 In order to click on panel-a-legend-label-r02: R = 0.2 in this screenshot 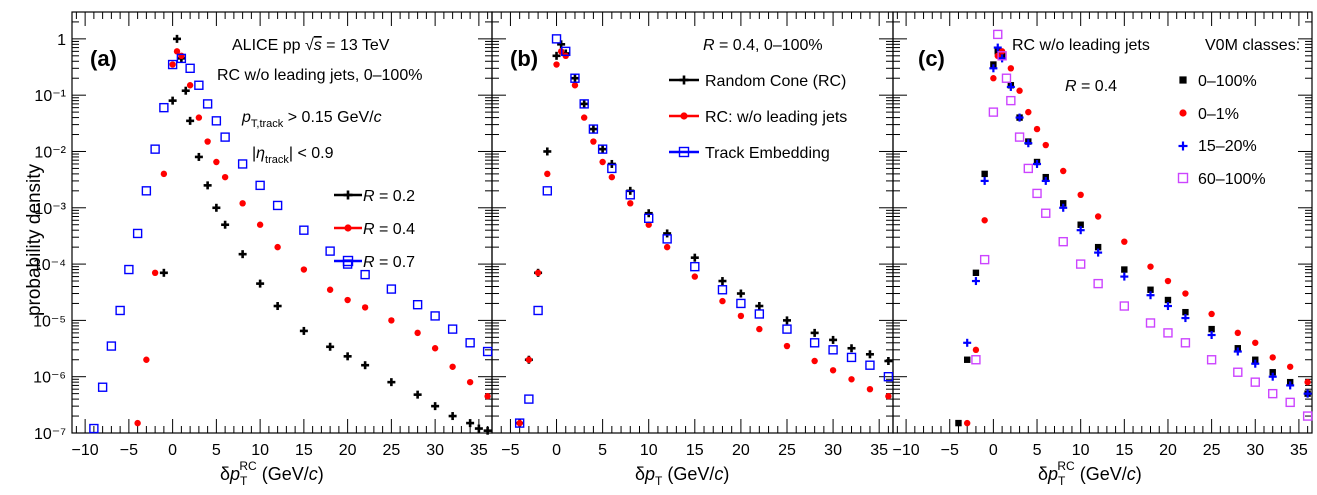, I will do `click(389, 196)`.